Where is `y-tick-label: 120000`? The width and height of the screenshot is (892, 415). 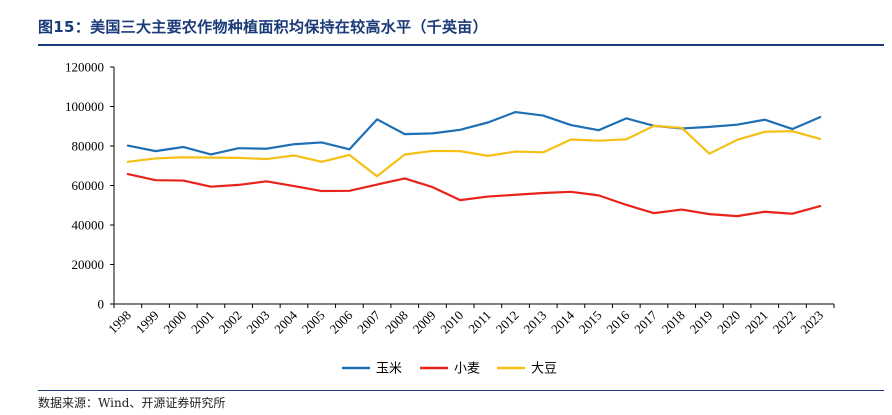
y-tick-label: 120000 is located at coordinates (84, 67).